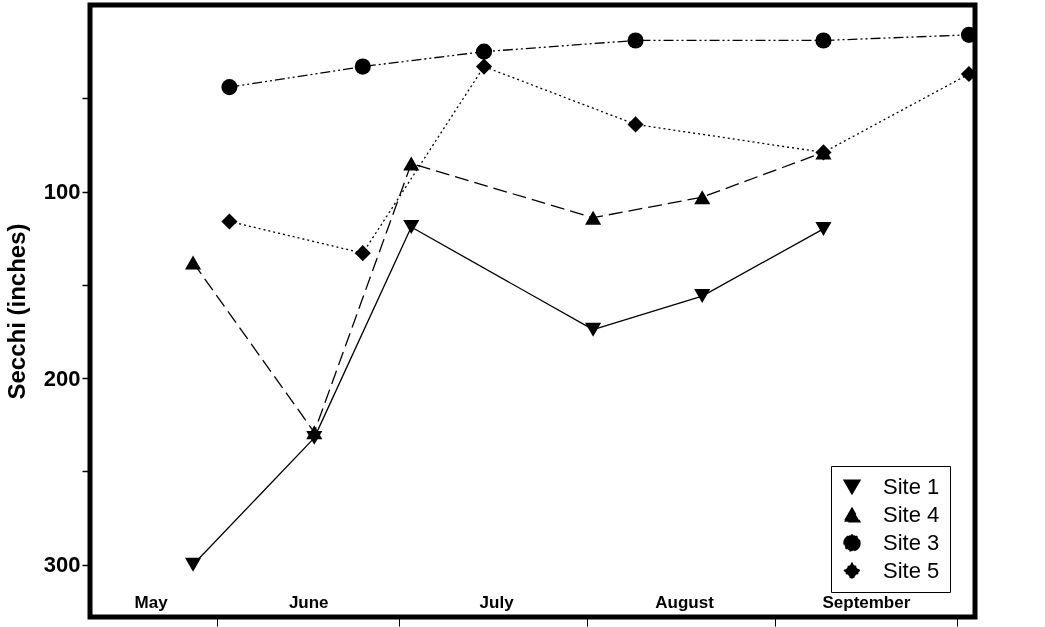 This screenshot has height=627, width=1045. I want to click on y-tick-label: 300, so click(62, 565).